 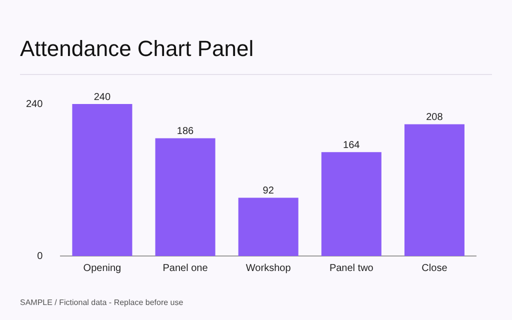 What do you see at coordinates (268, 190) in the screenshot?
I see `data-label: 92` at bounding box center [268, 190].